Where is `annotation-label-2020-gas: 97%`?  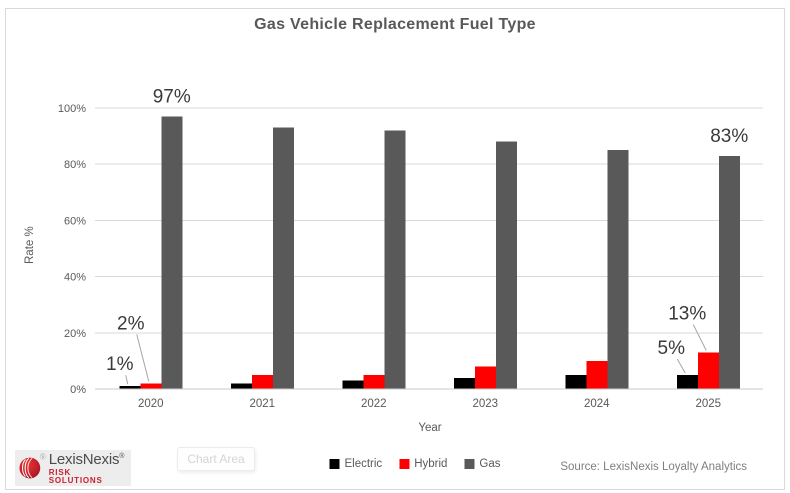 annotation-label-2020-gas: 97% is located at coordinates (172, 96).